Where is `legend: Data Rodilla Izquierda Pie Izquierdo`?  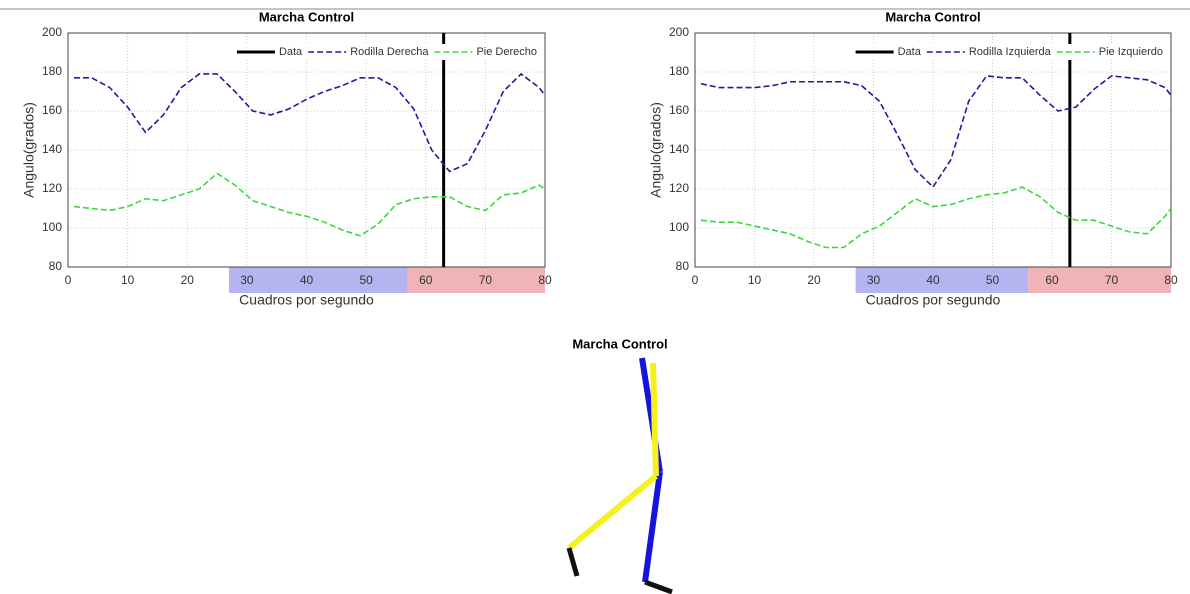
legend: Data Rodilla Izquierda Pie Izquierdo is located at coordinates (1010, 52).